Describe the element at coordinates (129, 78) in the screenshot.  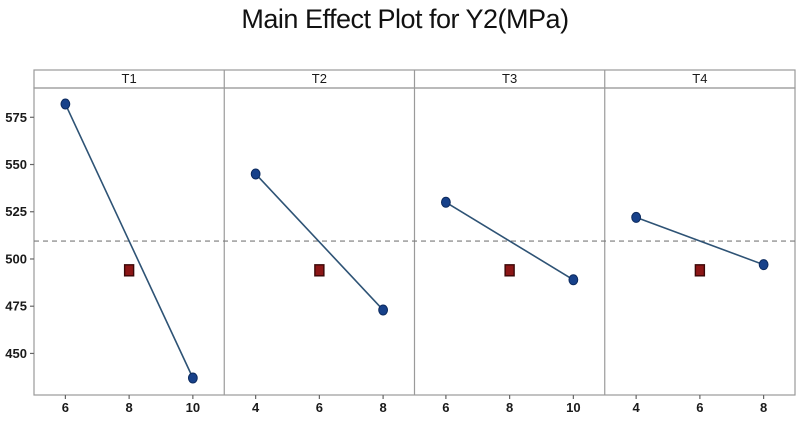
I see `panel-header-label: T1` at that location.